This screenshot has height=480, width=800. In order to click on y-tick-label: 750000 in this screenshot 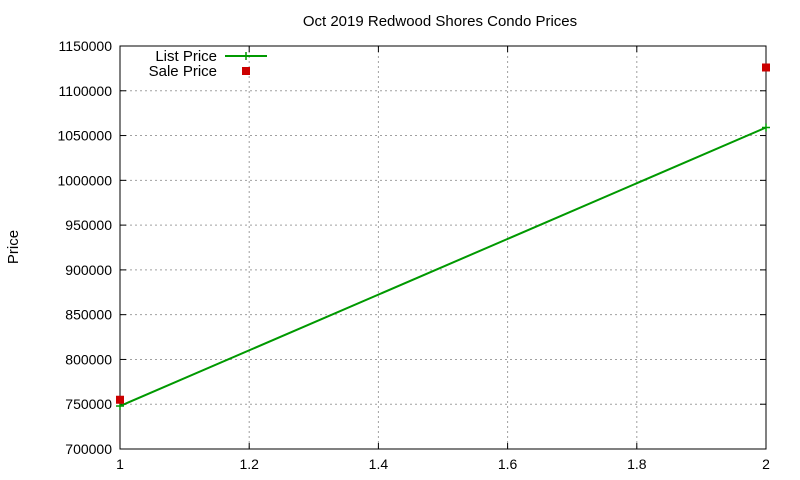, I will do `click(88, 404)`.